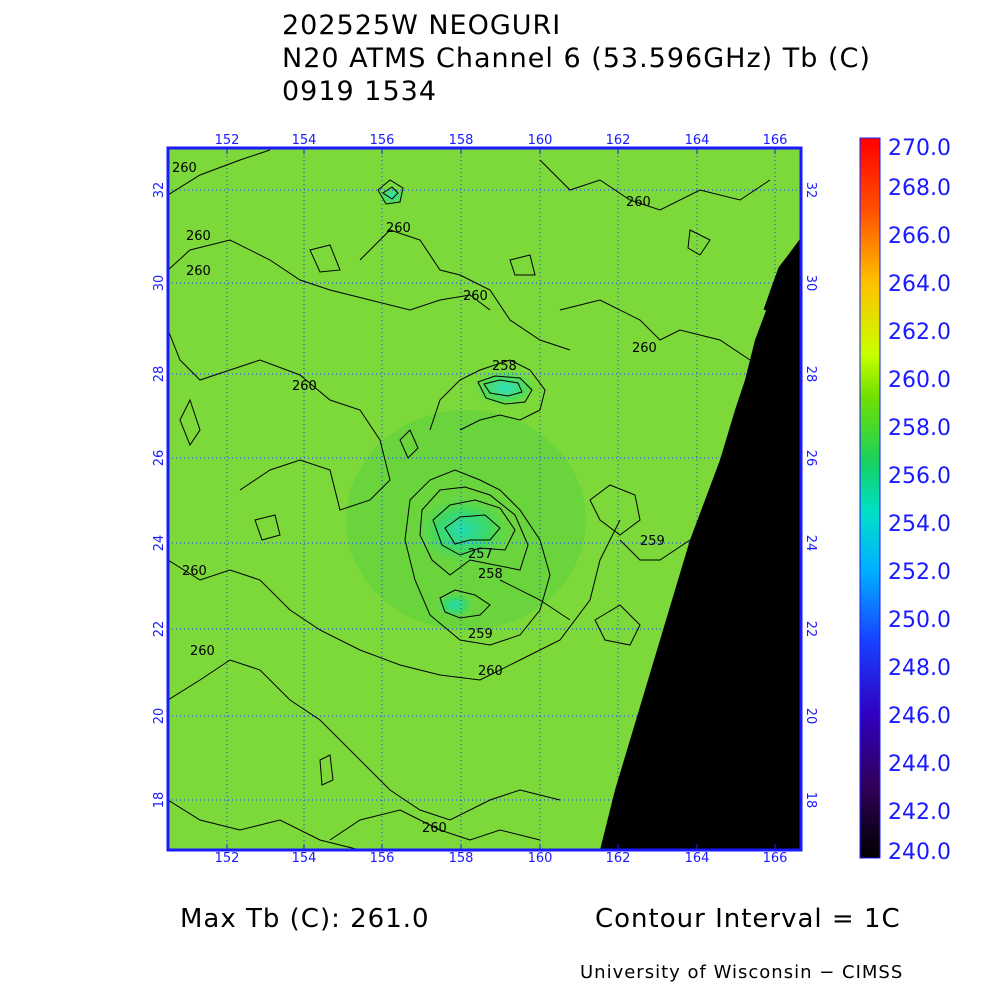 This screenshot has height=1000, width=1000. What do you see at coordinates (919, 428) in the screenshot?
I see `colorbar-label: 258.0` at bounding box center [919, 428].